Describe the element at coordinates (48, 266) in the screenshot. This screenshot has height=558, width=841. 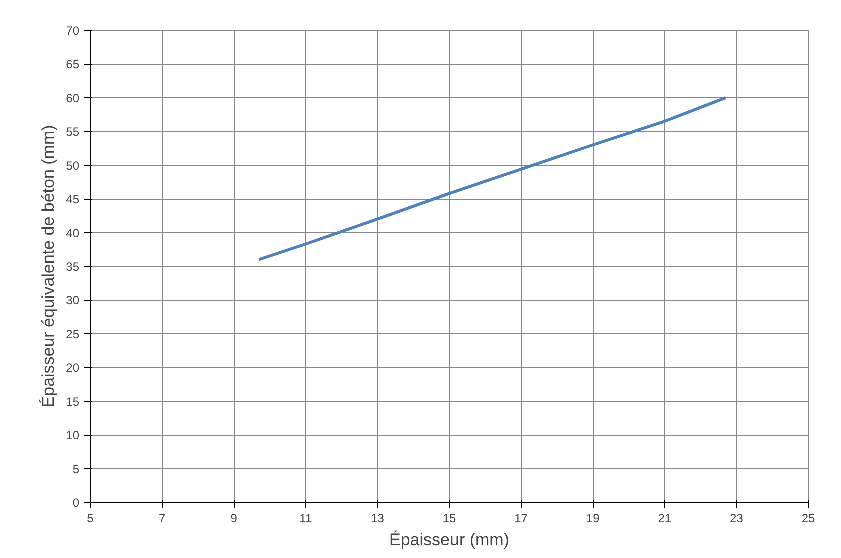
I see `y-axis-title: Épaisseur équivalente de béton (mm)` at that location.